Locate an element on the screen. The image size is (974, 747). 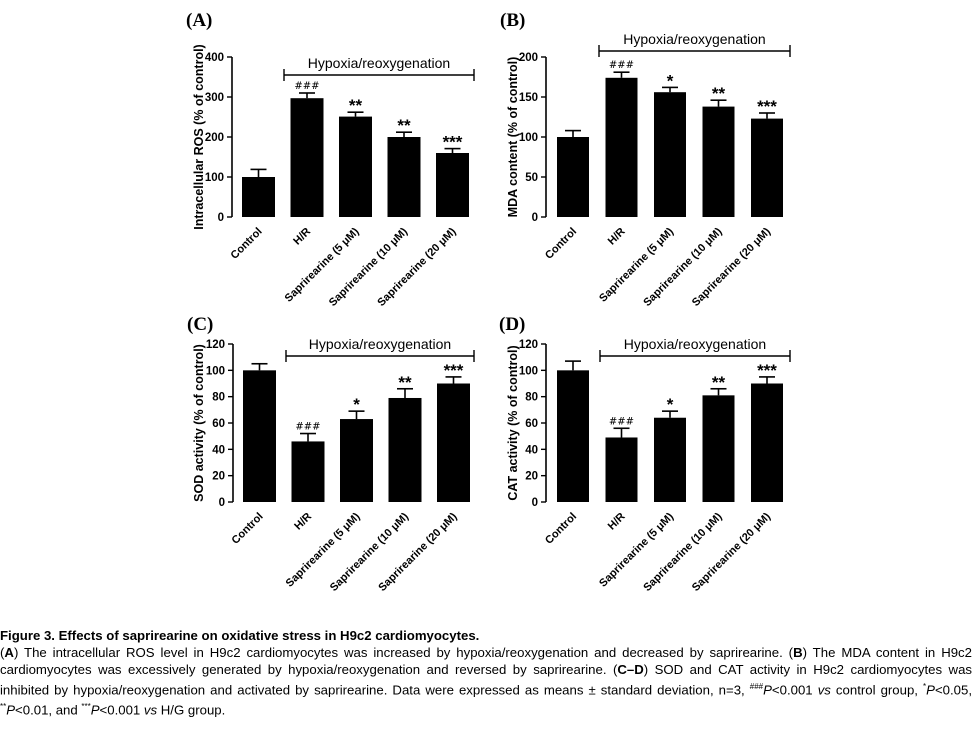
caption-a-label: A is located at coordinates (9, 652).